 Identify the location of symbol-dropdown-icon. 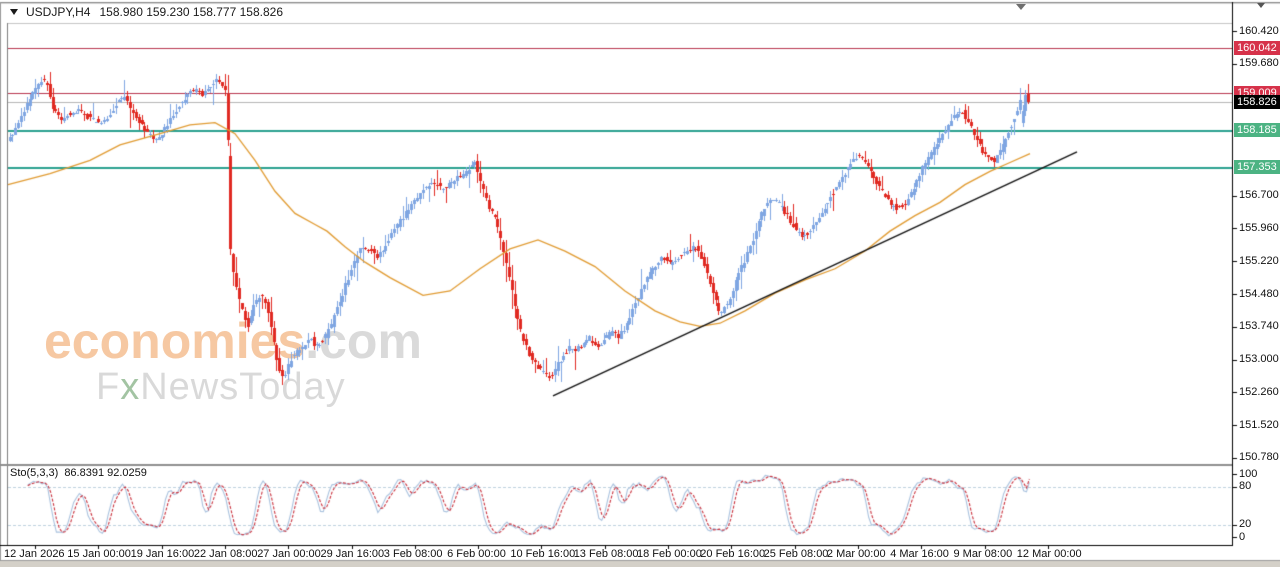
(14, 12).